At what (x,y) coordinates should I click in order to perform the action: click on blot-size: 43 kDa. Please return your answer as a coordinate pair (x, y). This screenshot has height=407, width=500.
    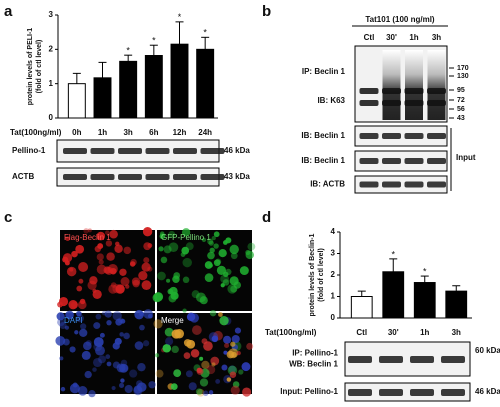
    Looking at the image, I should click on (237, 176).